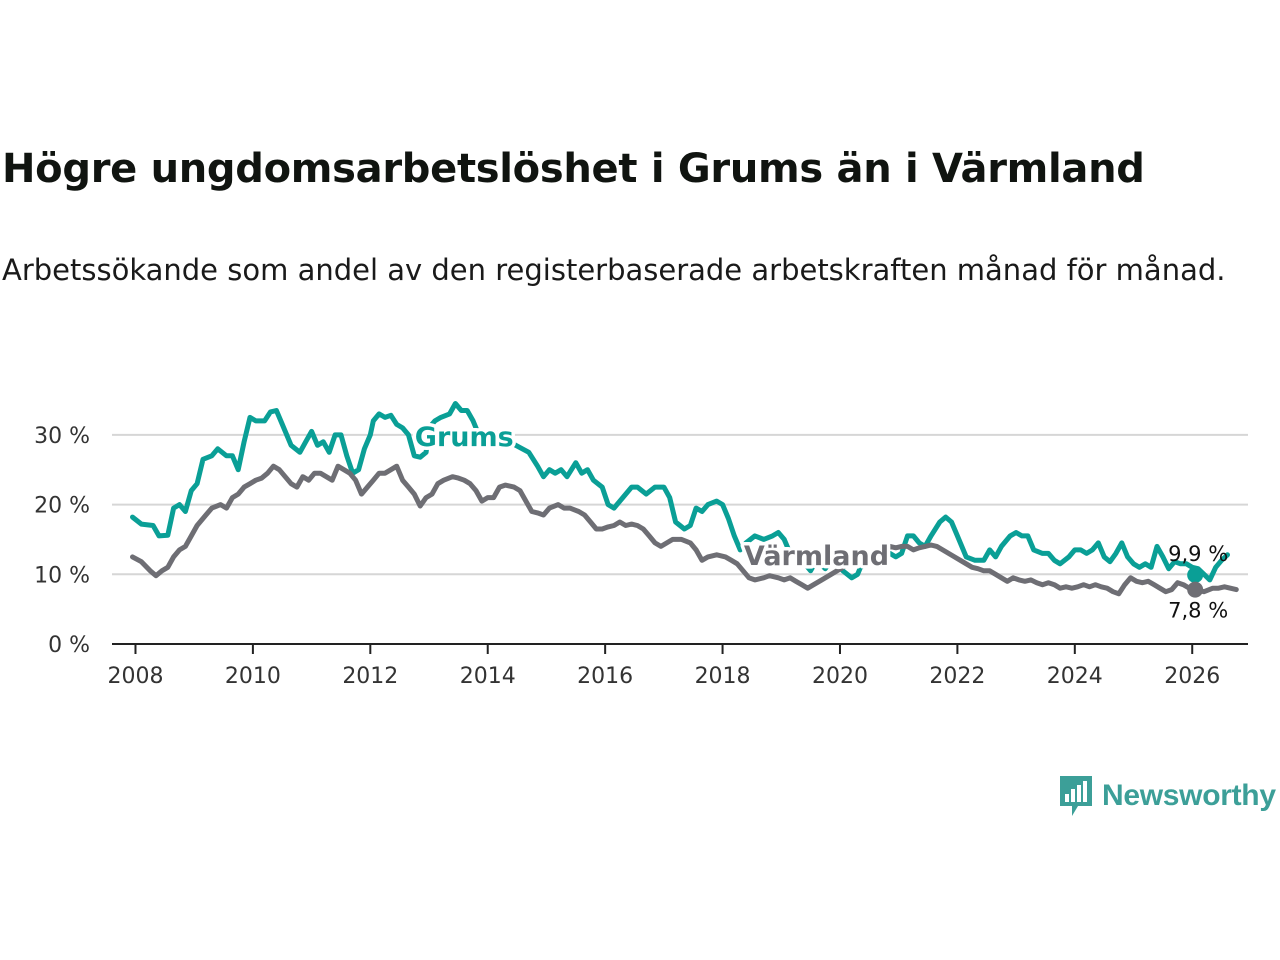 The image size is (1280, 960). I want to click on x-tick-label: 2012, so click(370, 676).